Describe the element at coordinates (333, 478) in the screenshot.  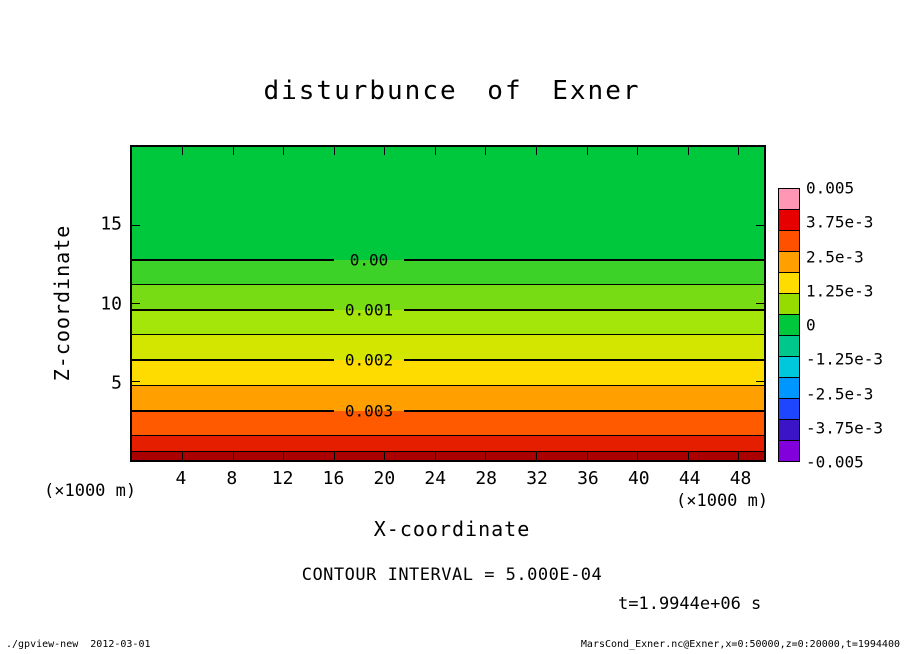
I see `x-tick-label: 16` at that location.